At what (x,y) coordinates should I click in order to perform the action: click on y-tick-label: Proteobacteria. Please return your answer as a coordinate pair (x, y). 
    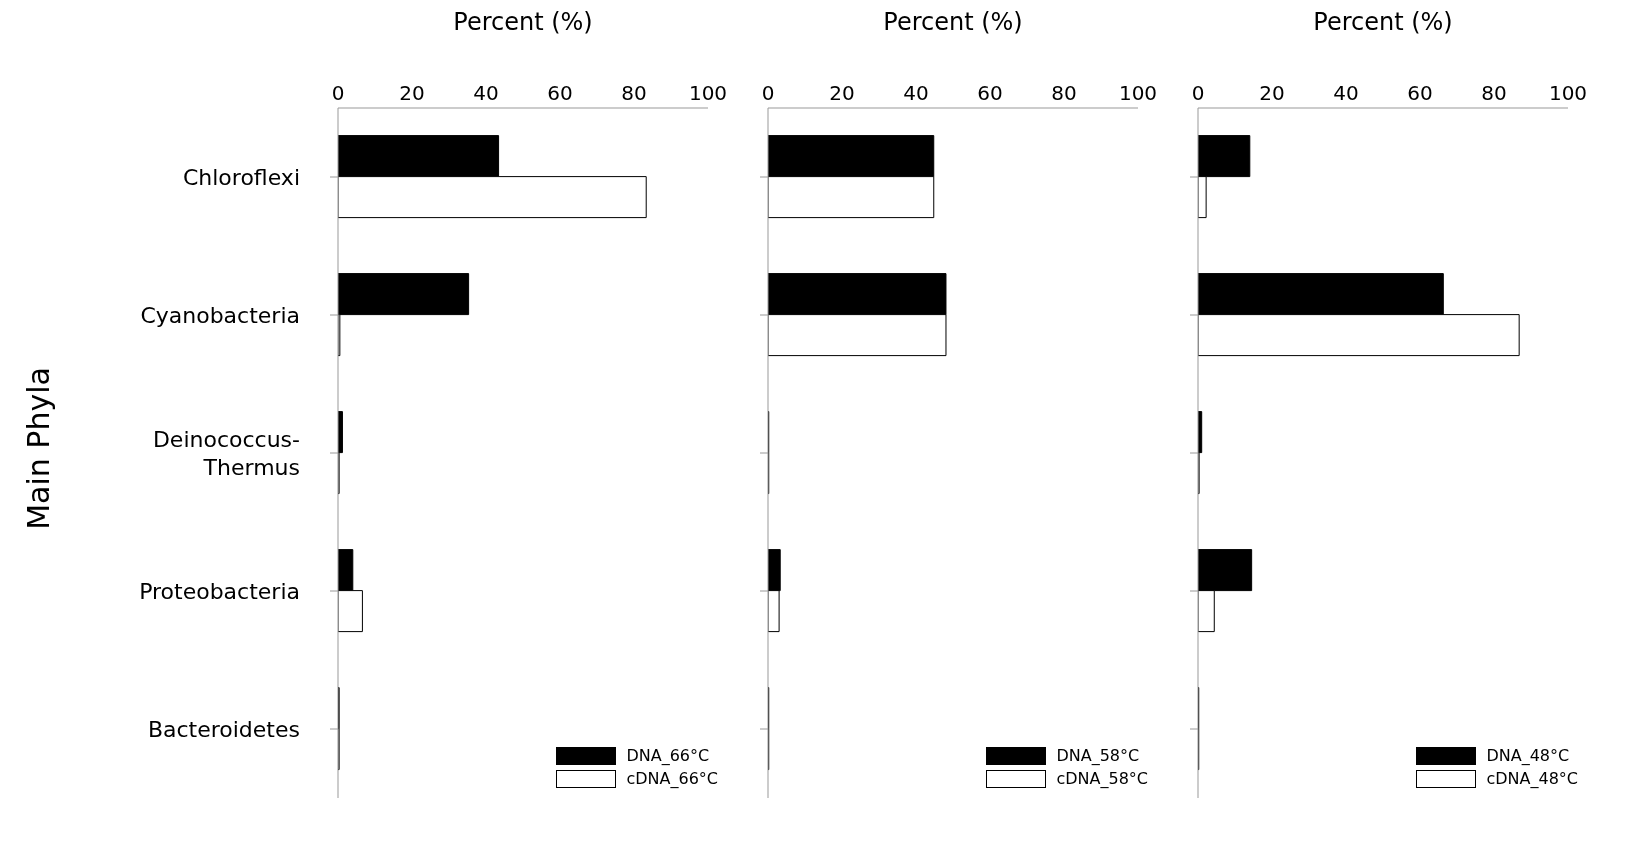
    Looking at the image, I should click on (219, 591).